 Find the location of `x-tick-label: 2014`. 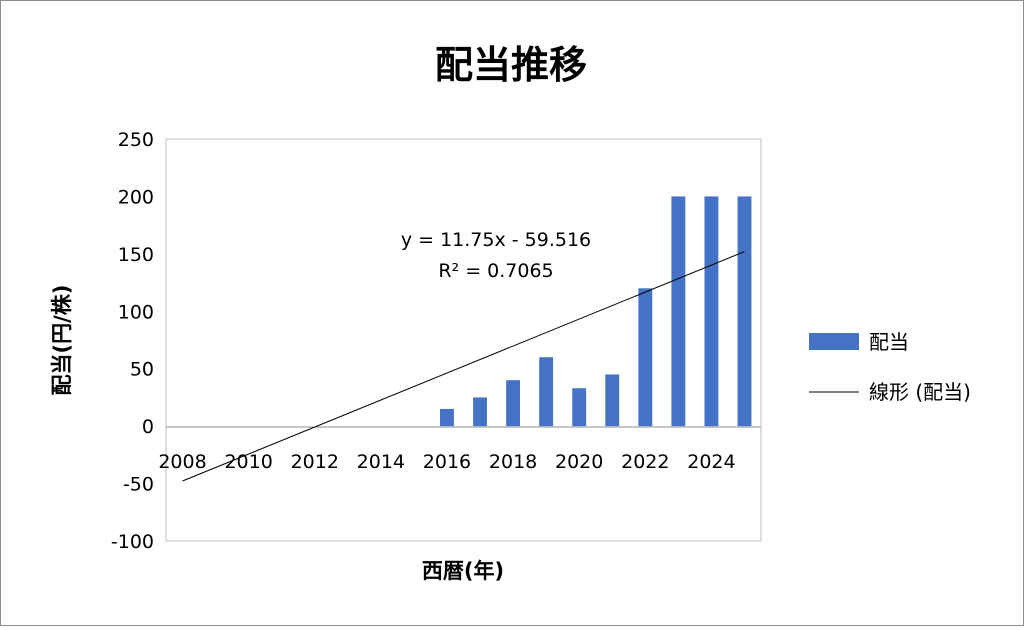

x-tick-label: 2014 is located at coordinates (381, 462).